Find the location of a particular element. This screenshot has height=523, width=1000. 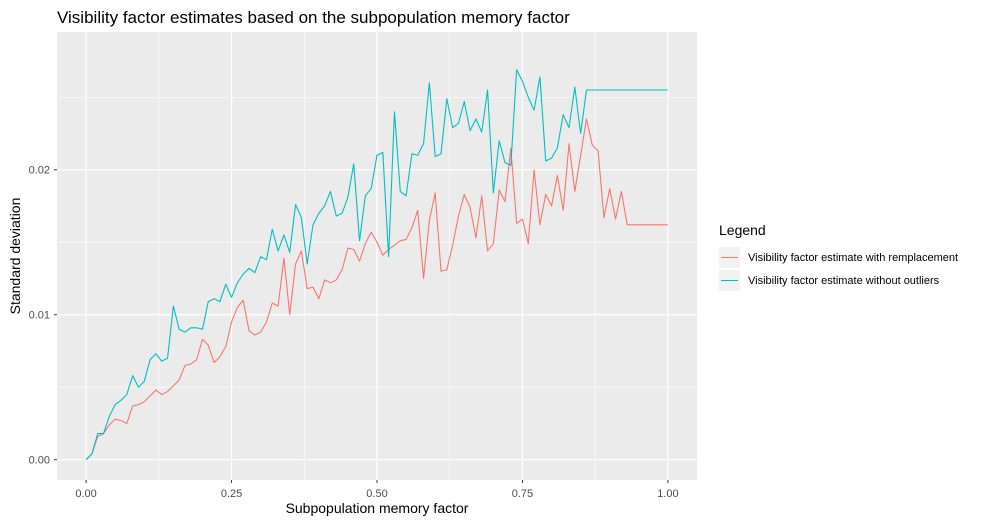

x-tick-label: 0.50 is located at coordinates (376, 494).